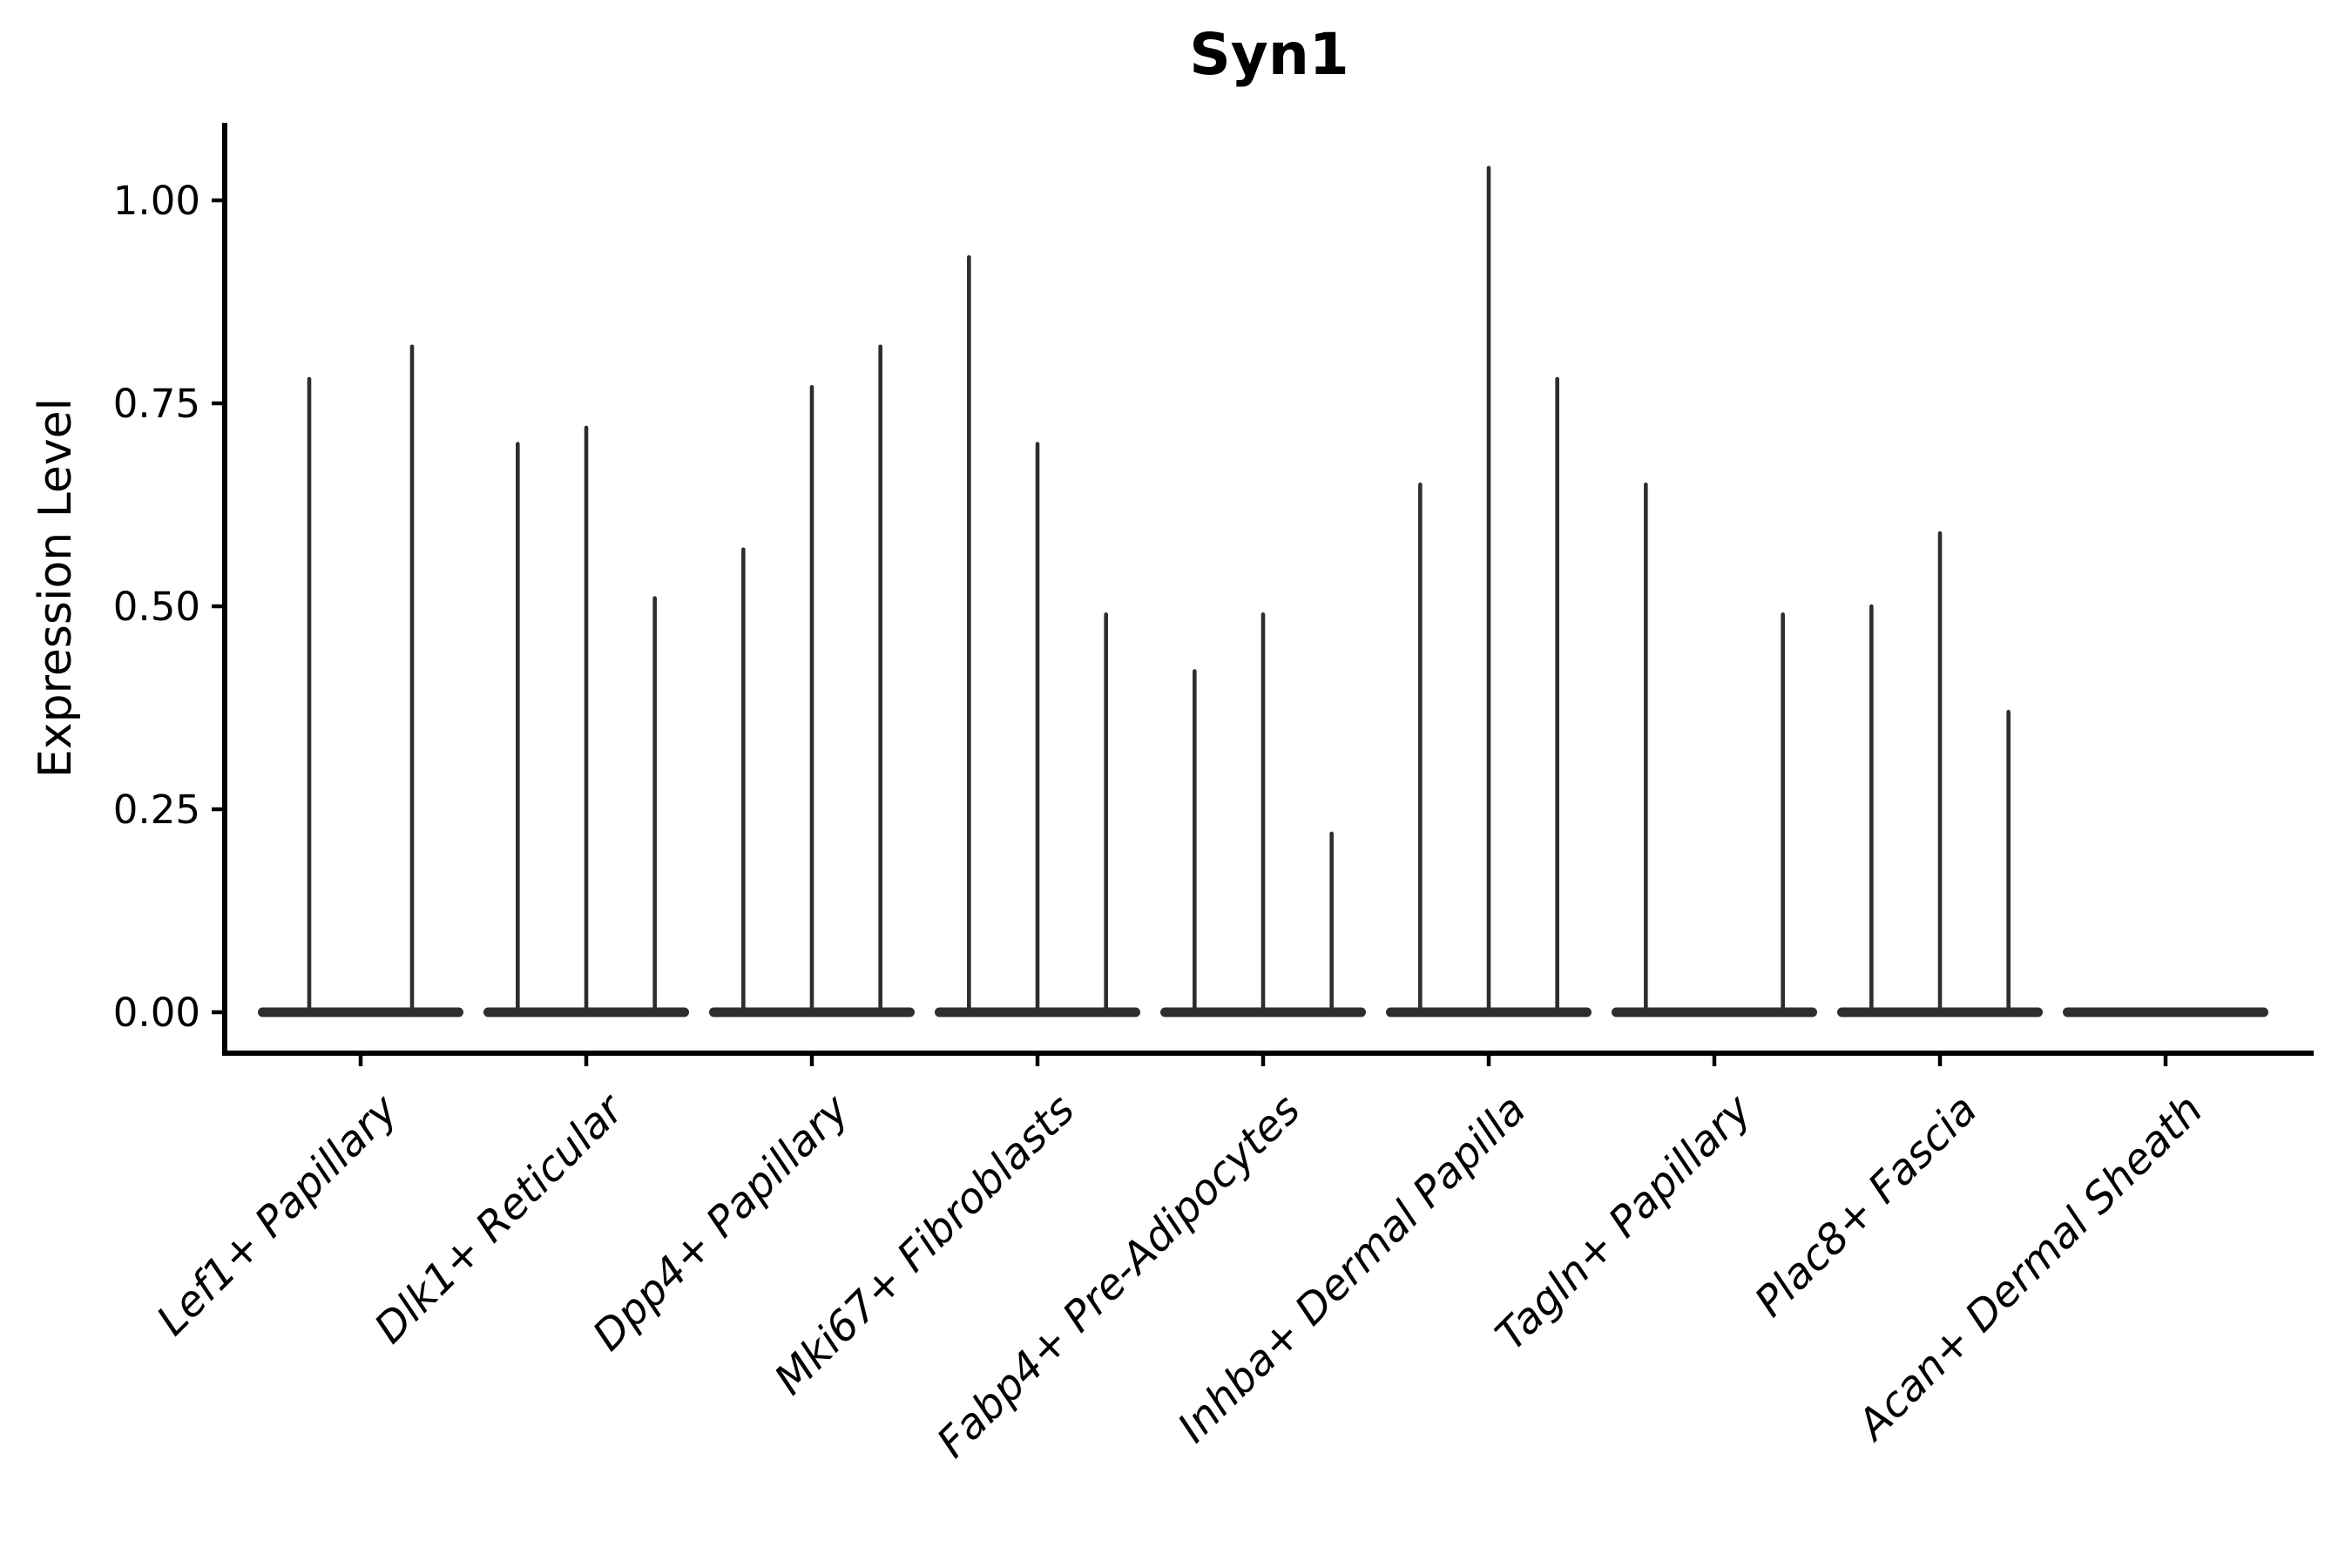 The width and height of the screenshot is (2352, 1568). What do you see at coordinates (1269, 54) in the screenshot?
I see `chart-title: Syn1` at bounding box center [1269, 54].